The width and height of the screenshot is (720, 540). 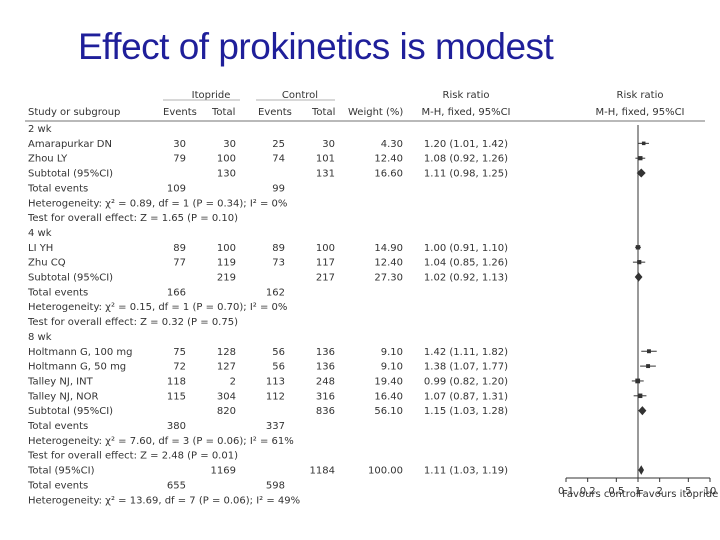 What do you see at coordinates (179, 144) in the screenshot?
I see `events-itopride-cell: 30` at bounding box center [179, 144].